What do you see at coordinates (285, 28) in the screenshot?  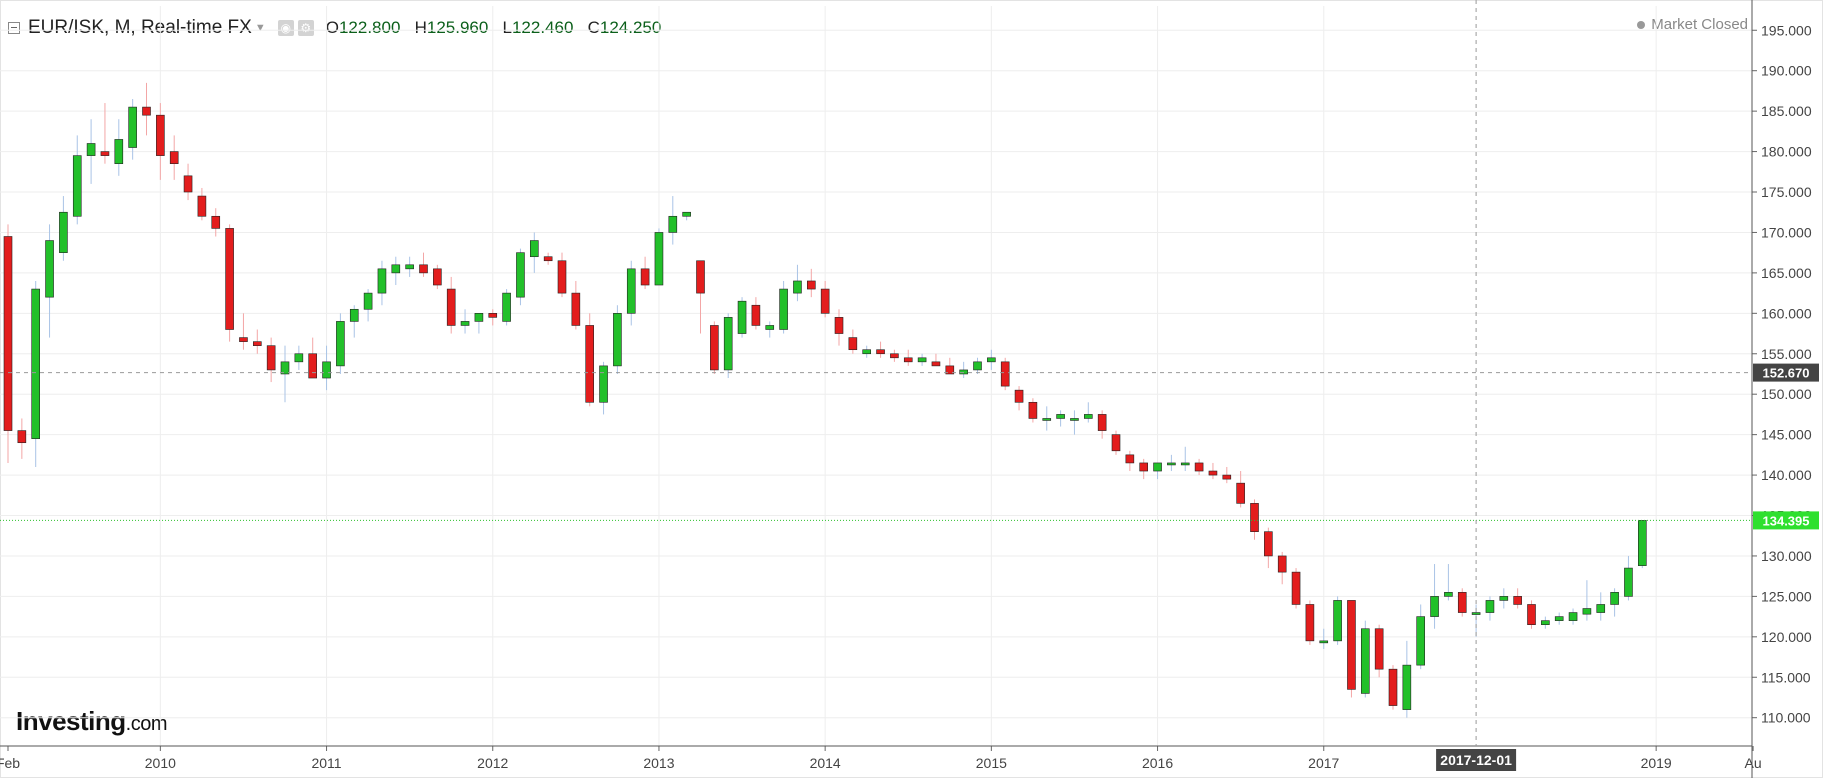 I see `visibility-icon: ◉` at bounding box center [285, 28].